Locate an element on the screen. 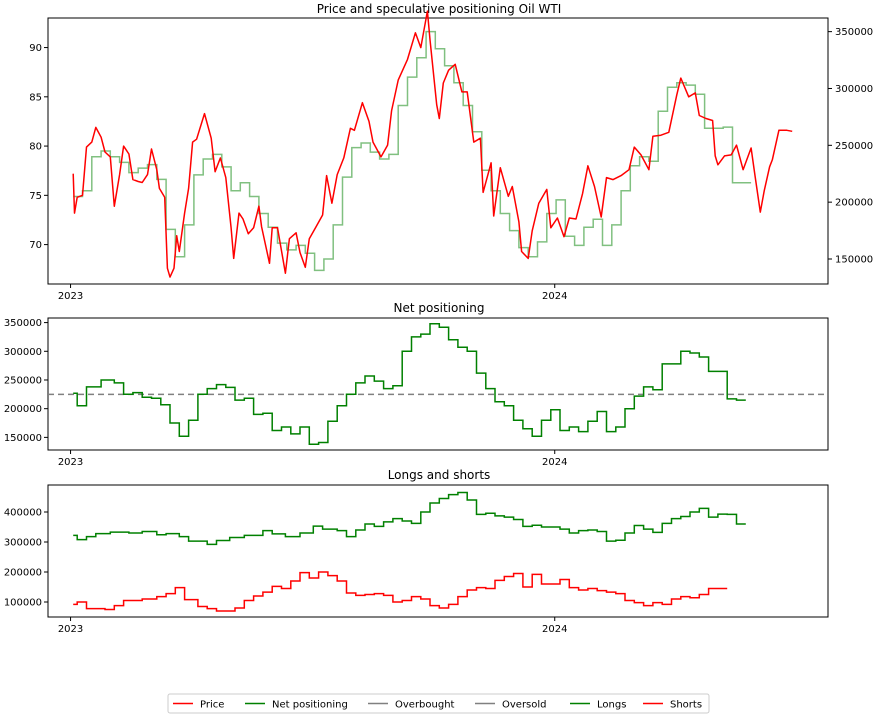 The width and height of the screenshot is (877, 715). y-right-tick-label: 300000 is located at coordinates (854, 89).